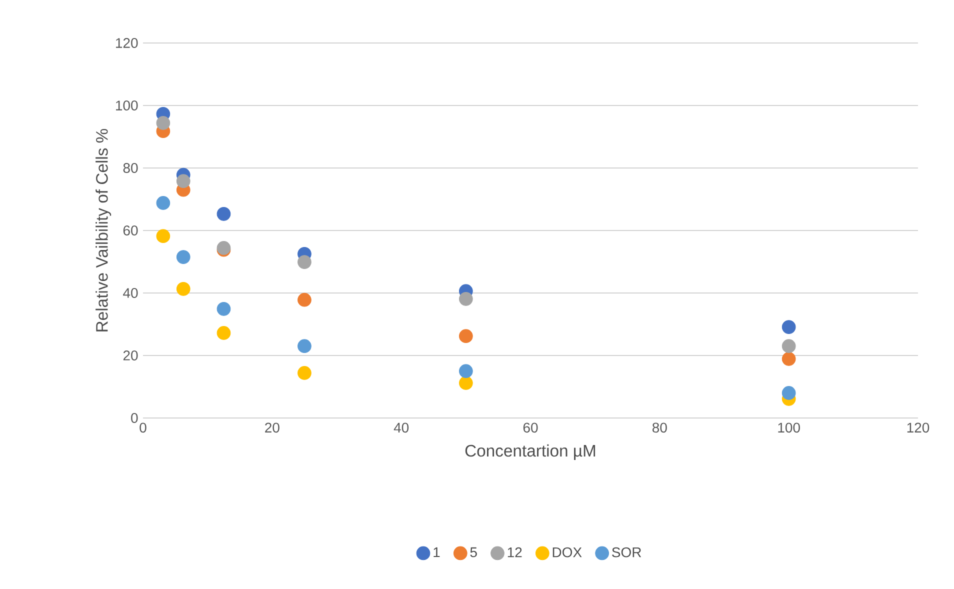  Describe the element at coordinates (515, 552) in the screenshot. I see `legend-label: 12` at that location.